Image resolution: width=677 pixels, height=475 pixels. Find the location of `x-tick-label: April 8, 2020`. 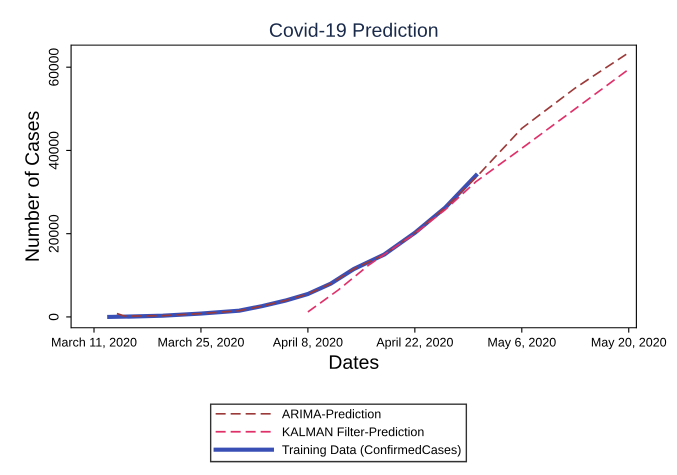

x-tick-label: April 8, 2020 is located at coordinates (307, 343).